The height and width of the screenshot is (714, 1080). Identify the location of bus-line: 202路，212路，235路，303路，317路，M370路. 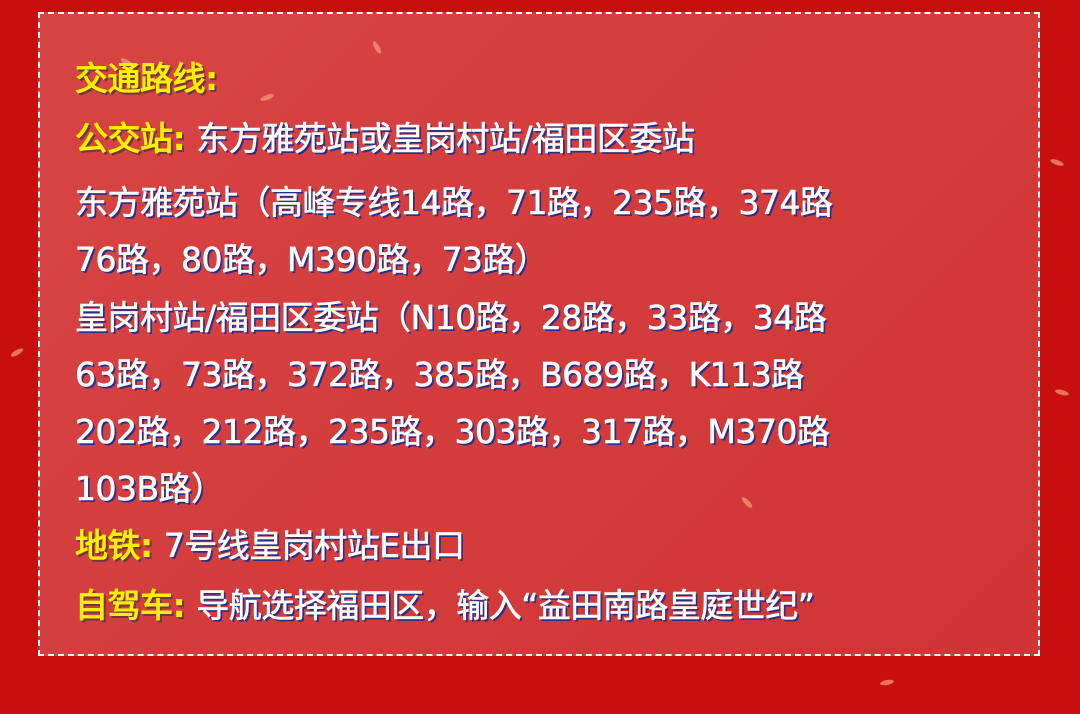
(453, 432).